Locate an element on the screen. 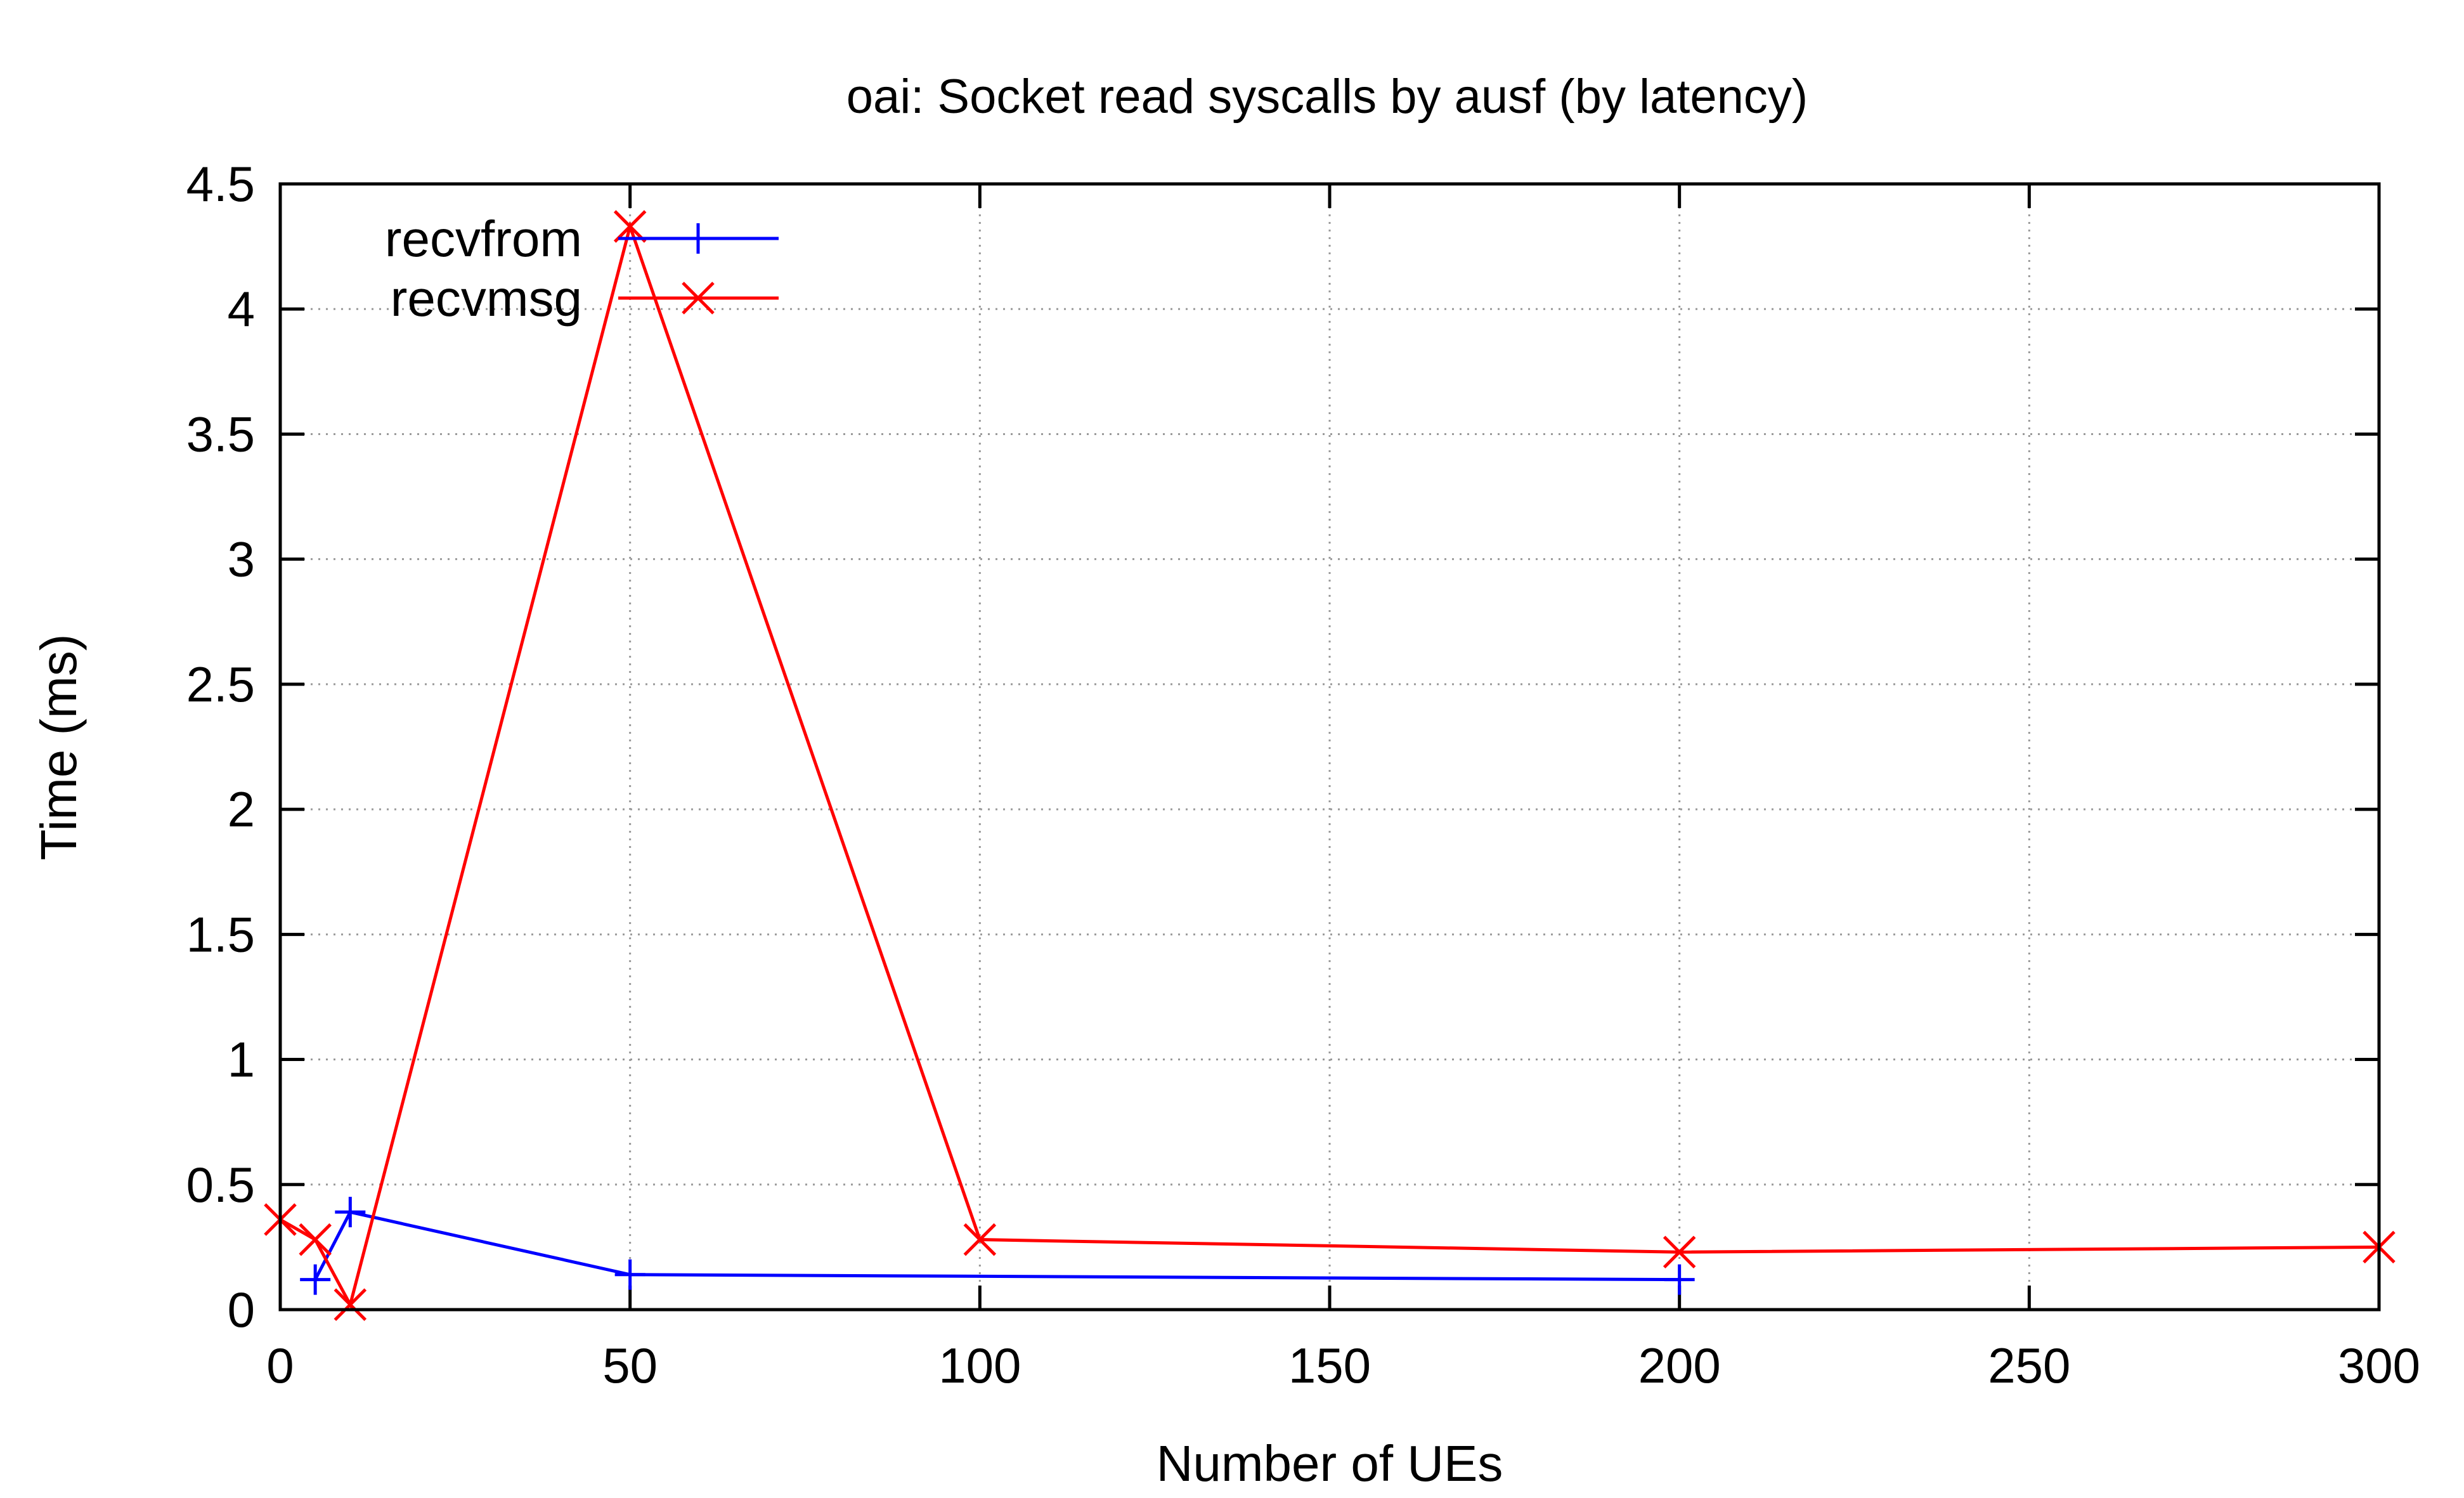 Image resolution: width=2464 pixels, height=1498 pixels. legend-item-recvfrom: recvfrom is located at coordinates (582, 239).